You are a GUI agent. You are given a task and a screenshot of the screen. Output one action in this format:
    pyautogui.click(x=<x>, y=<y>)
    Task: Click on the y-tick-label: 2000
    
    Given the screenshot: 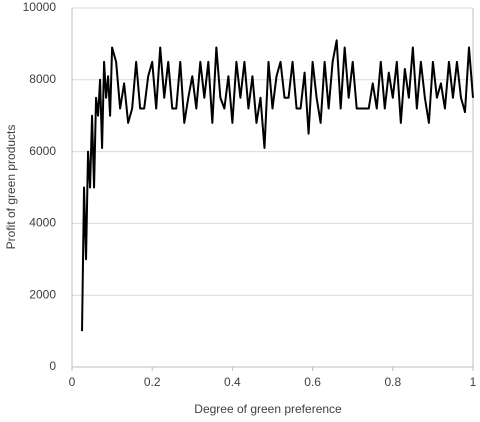 What is the action you would take?
    pyautogui.click(x=42, y=294)
    